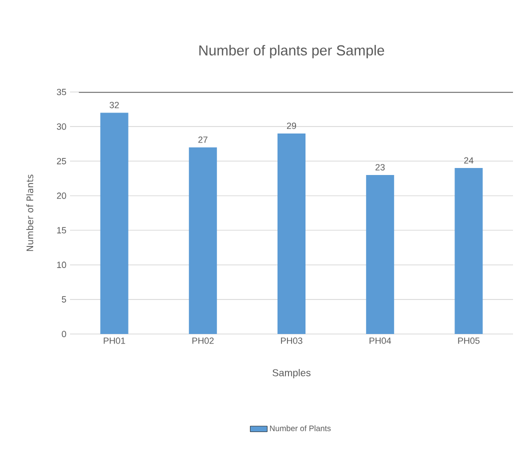  What do you see at coordinates (291, 373) in the screenshot?
I see `x-axis-title: Samples` at bounding box center [291, 373].